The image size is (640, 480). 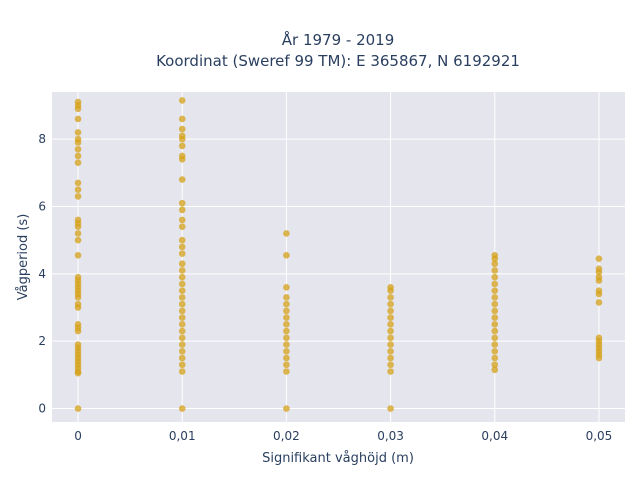 What do you see at coordinates (390, 436) in the screenshot?
I see `x-tick-label: 0,03` at bounding box center [390, 436].